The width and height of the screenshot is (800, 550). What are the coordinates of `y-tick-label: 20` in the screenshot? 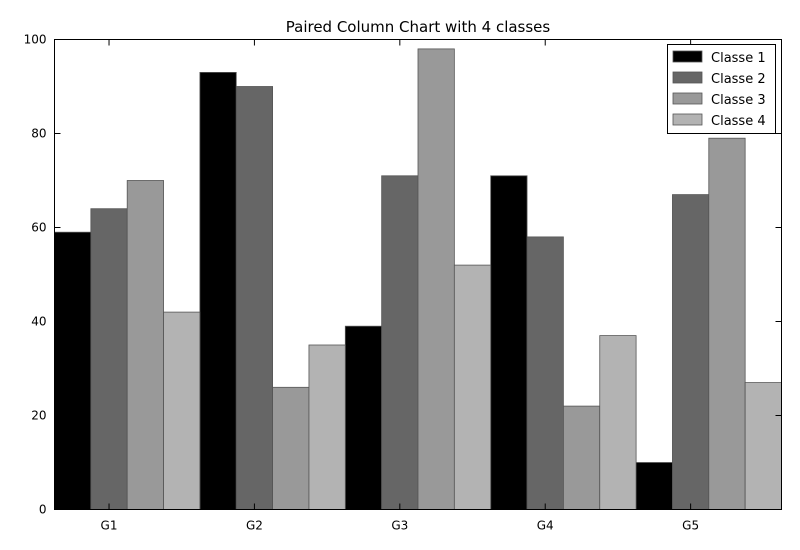 It's located at (38, 416).